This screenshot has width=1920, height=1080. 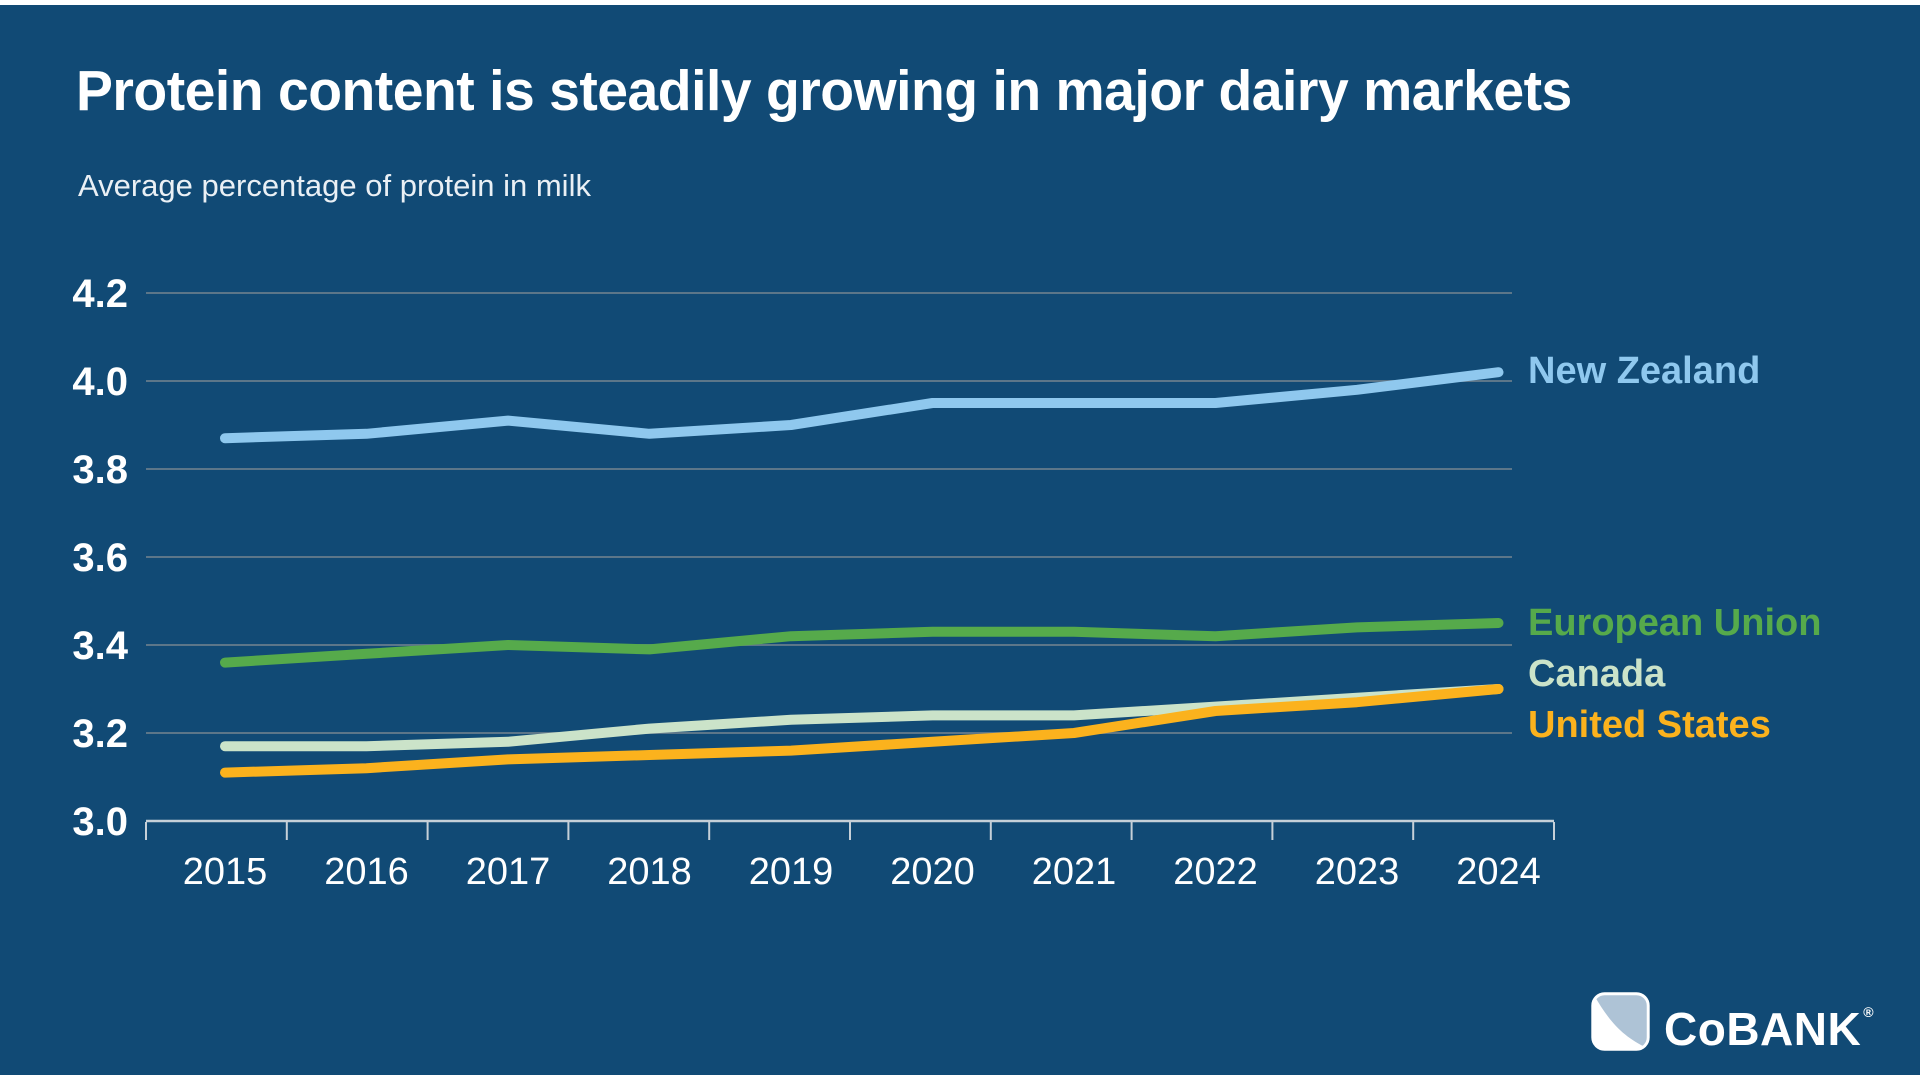 I want to click on x-tick-label: 2022, so click(x=1215, y=872).